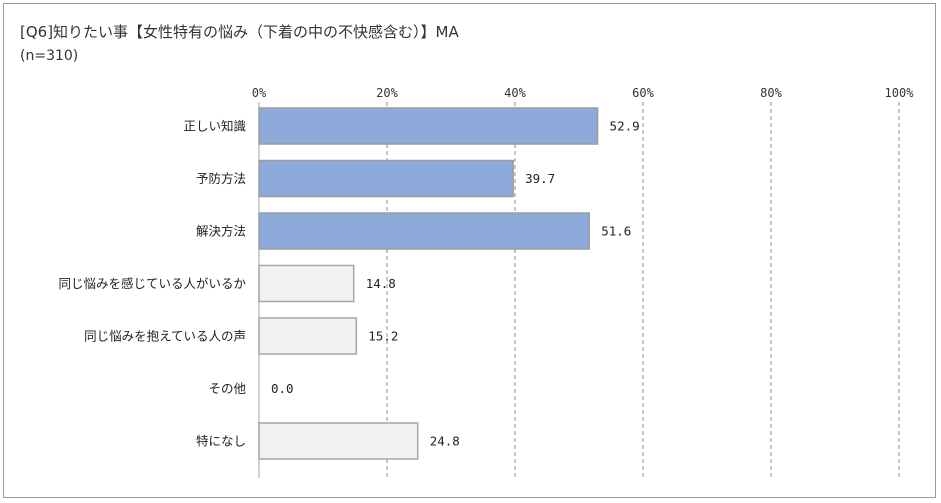  I want to click on category-label-2: 解決方法, so click(221, 231).